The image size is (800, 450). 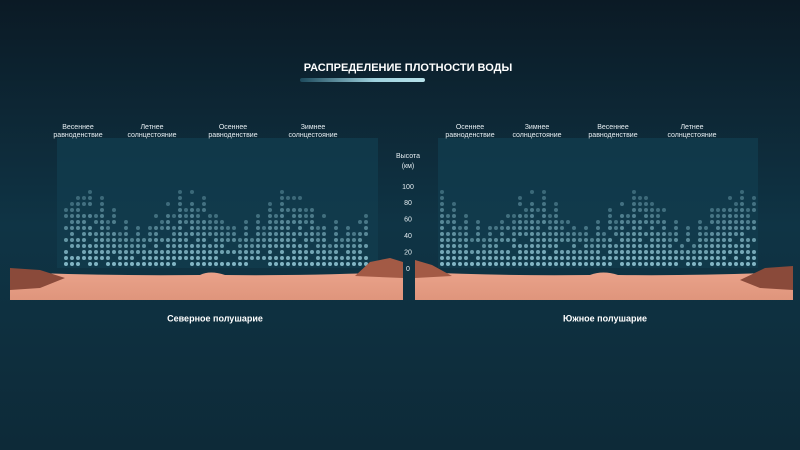 What do you see at coordinates (151, 135) in the screenshot?
I see `season-label: солнцестояние` at bounding box center [151, 135].